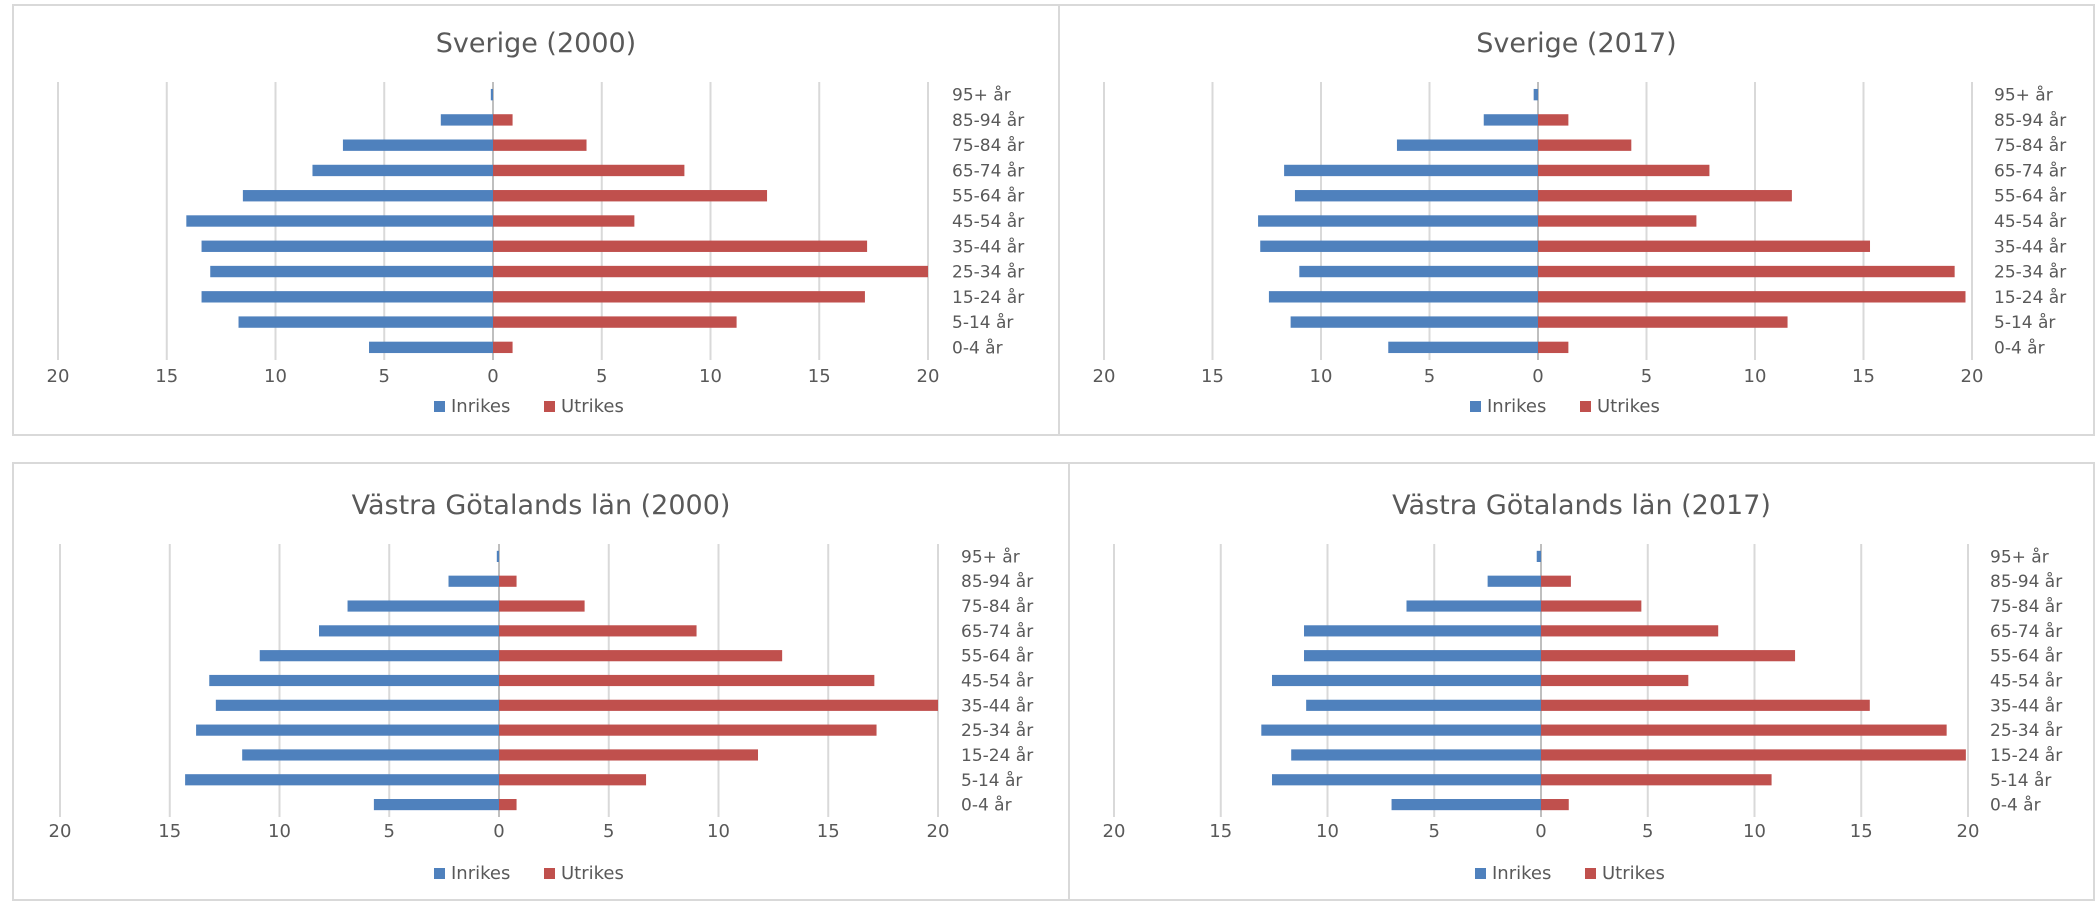  Describe the element at coordinates (536, 43) in the screenshot. I see `chart-title: Sverige (2000)` at that location.